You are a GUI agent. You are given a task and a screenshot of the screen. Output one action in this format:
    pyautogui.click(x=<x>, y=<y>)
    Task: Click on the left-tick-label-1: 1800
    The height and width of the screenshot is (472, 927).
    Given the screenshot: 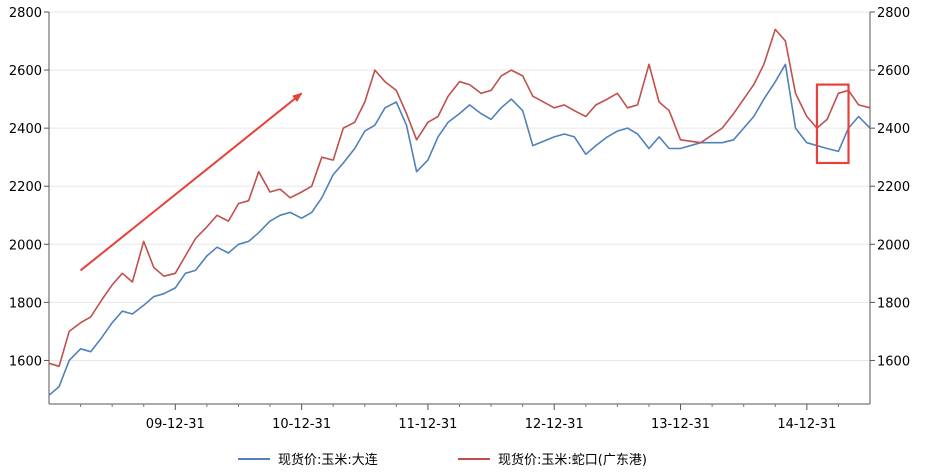 What is the action you would take?
    pyautogui.click(x=25, y=303)
    